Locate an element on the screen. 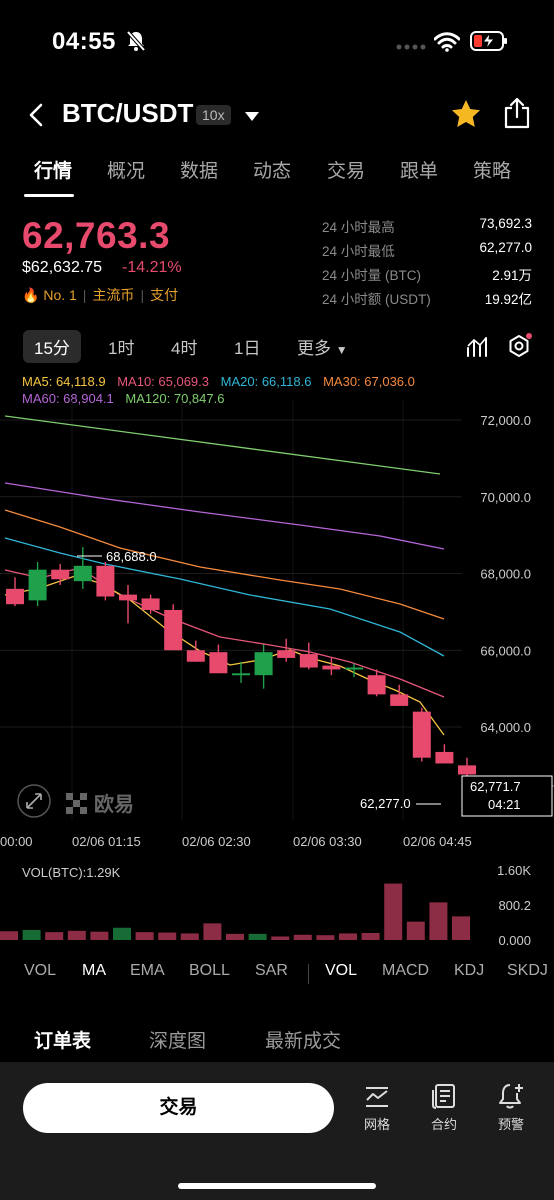 The width and height of the screenshot is (554, 1200). ma30-line is located at coordinates (224, 564).